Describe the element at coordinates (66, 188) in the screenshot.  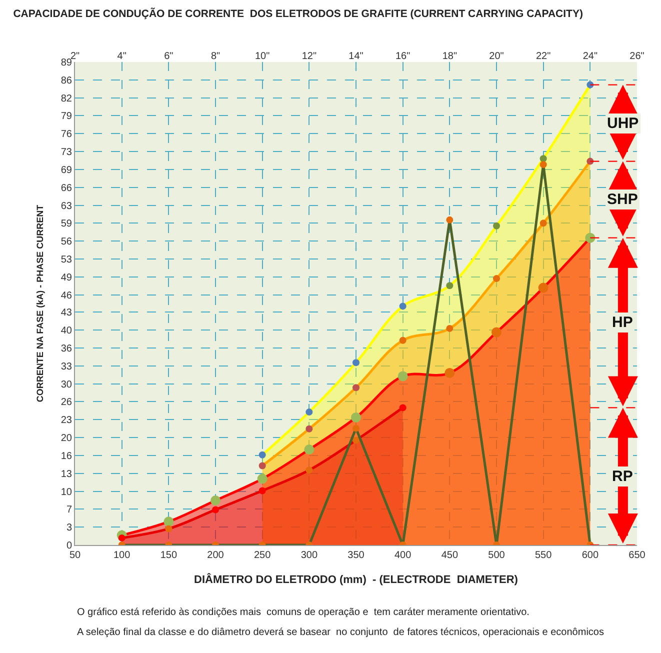
I see `y-tick-label: 66` at that location.